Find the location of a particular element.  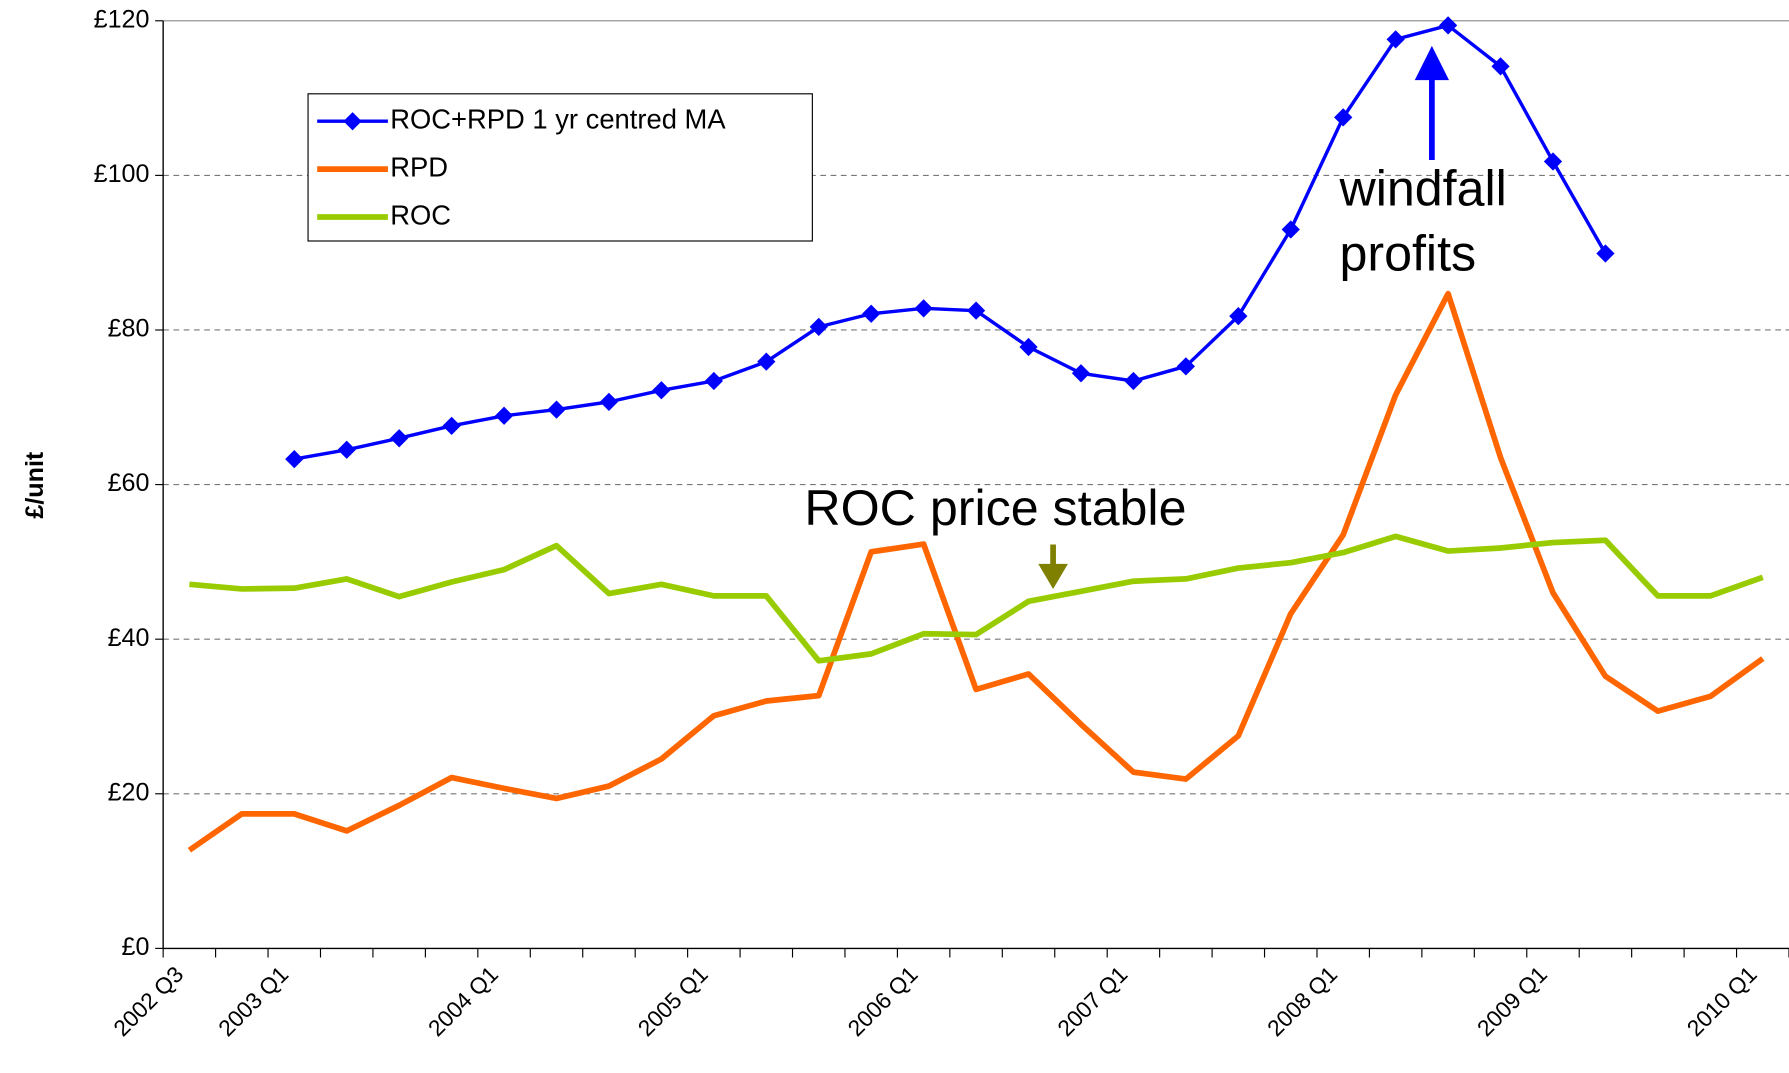

legend-marker is located at coordinates (352, 121).